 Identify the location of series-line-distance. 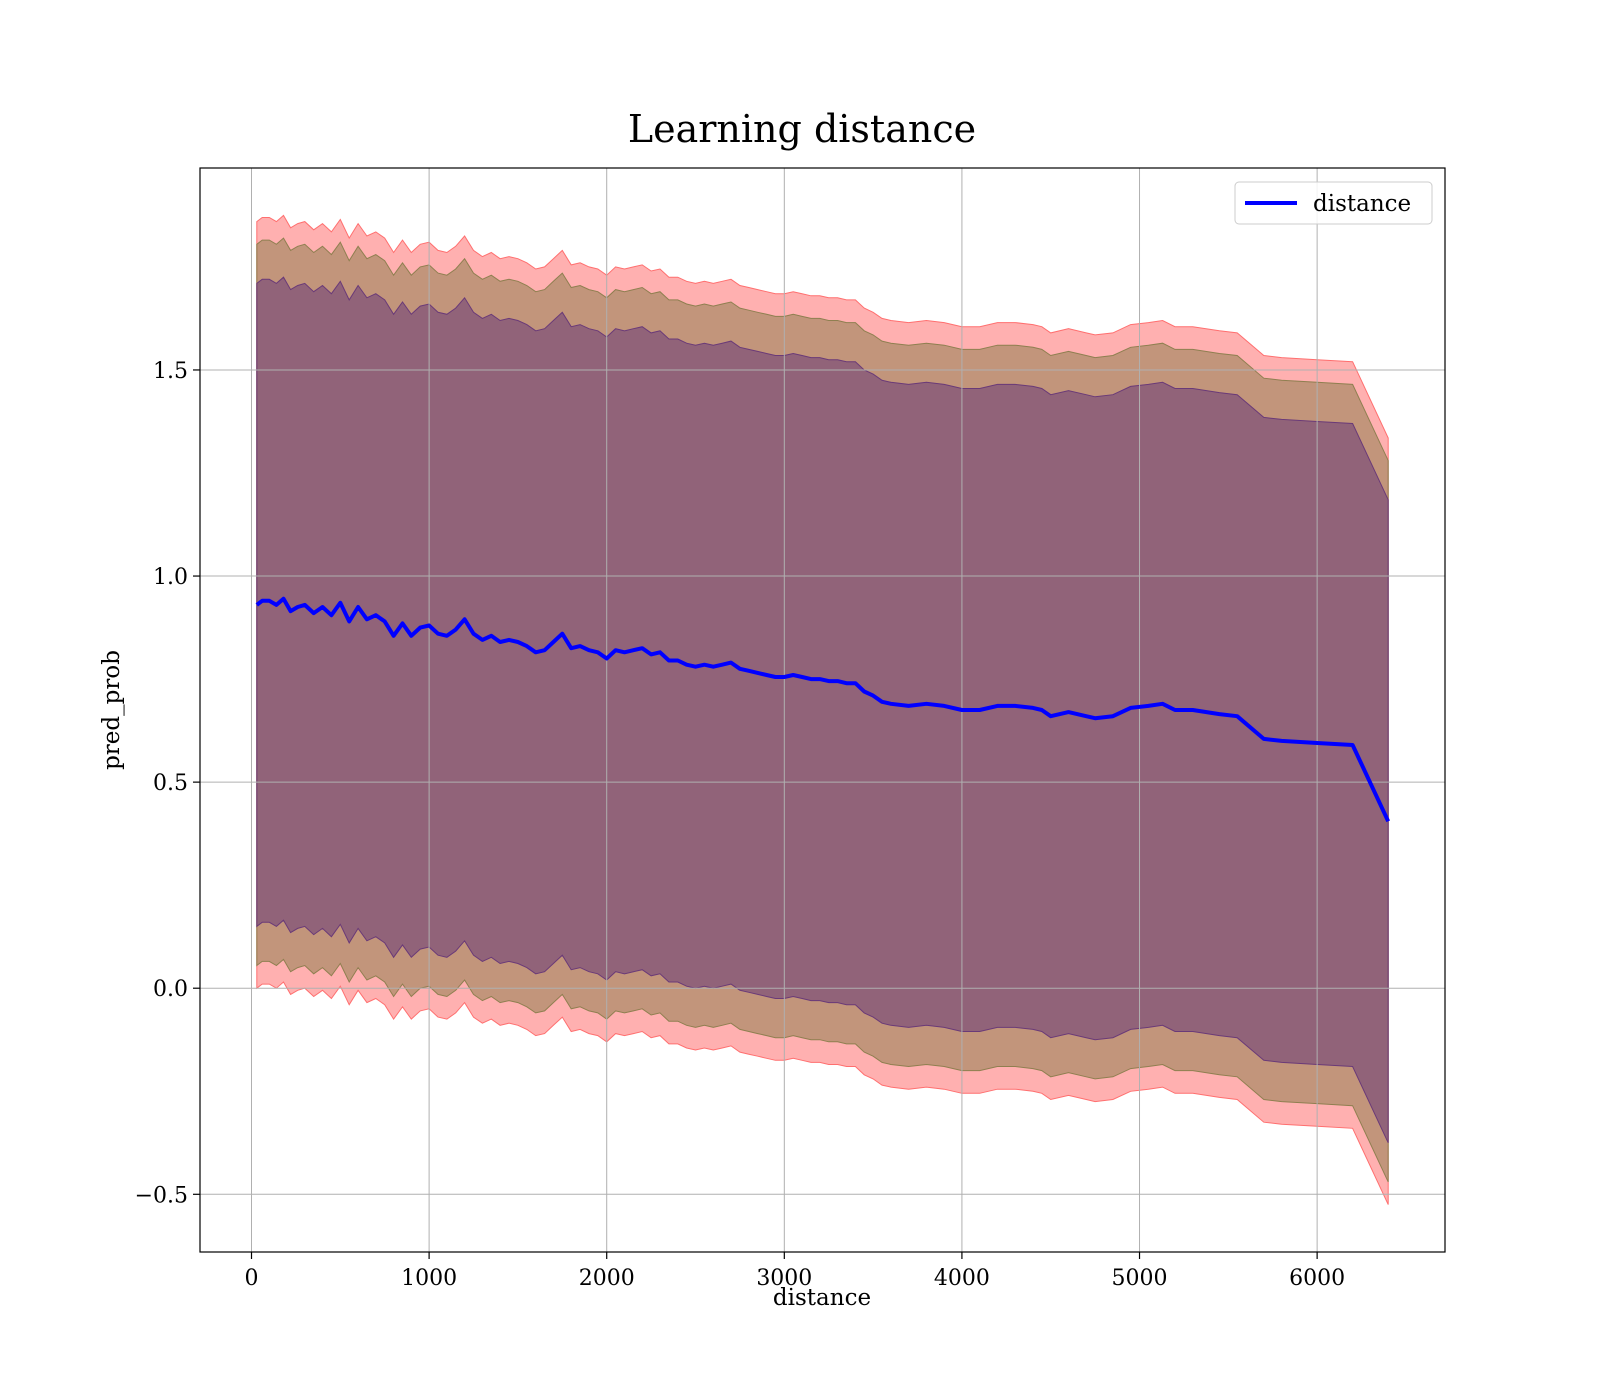
(823, 709).